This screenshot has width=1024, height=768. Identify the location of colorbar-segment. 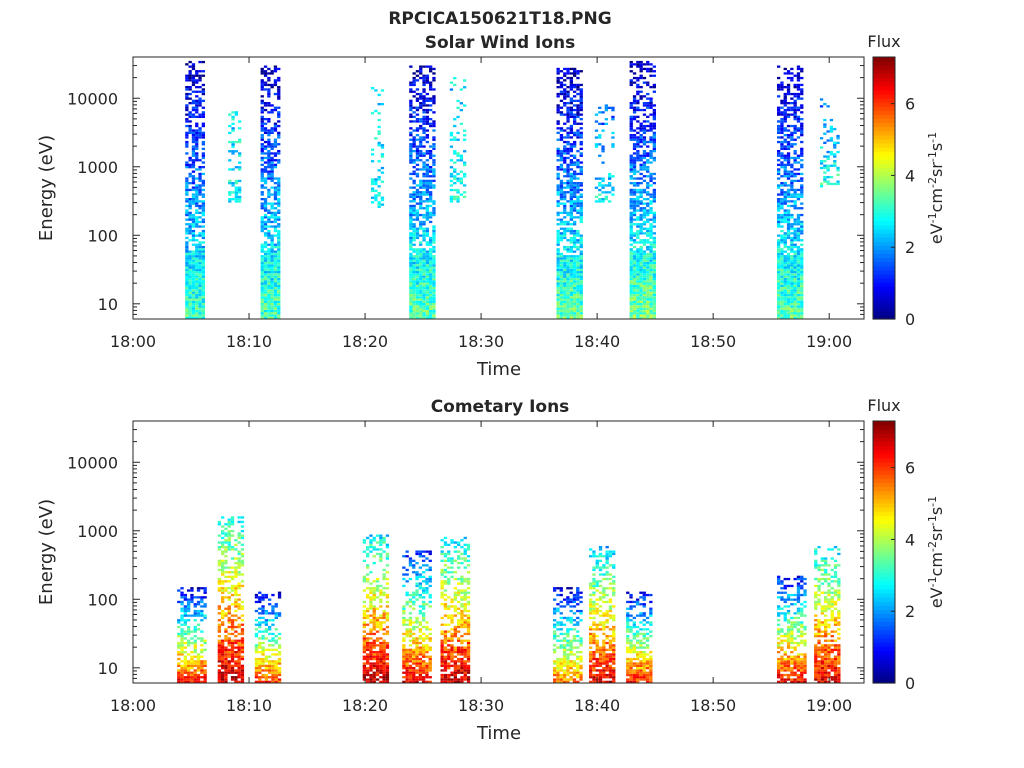
(884, 63).